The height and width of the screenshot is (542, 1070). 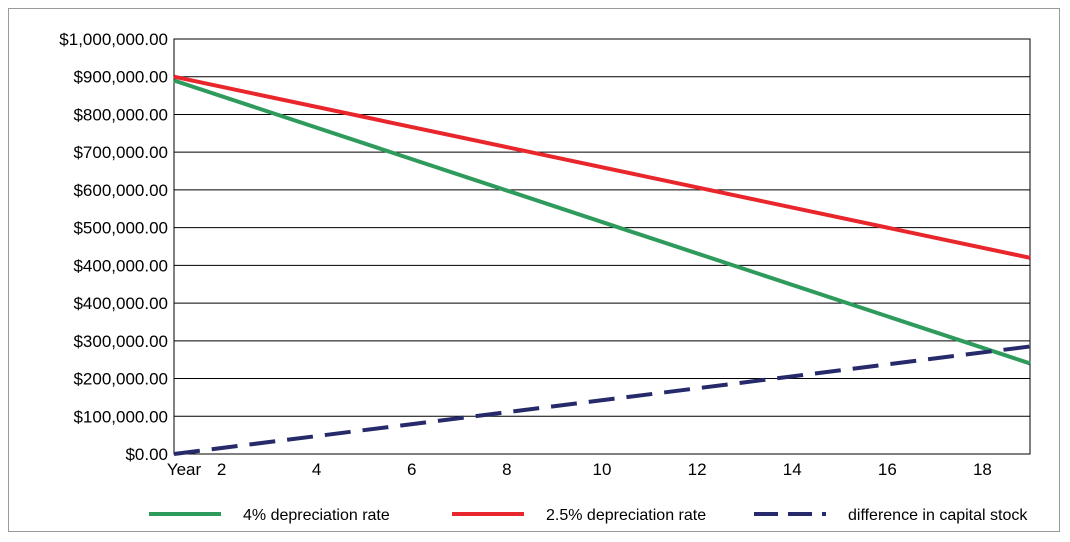 I want to click on y-tick-label: $500,000.00, so click(x=120, y=228).